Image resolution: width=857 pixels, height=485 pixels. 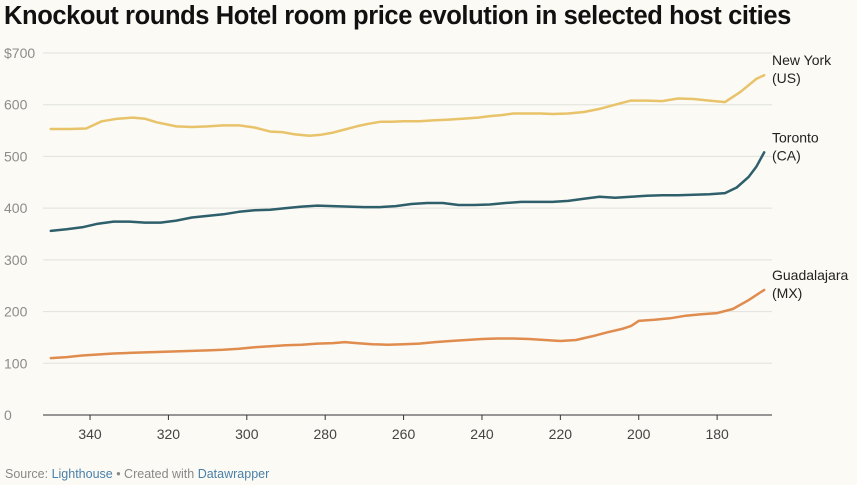 What do you see at coordinates (407, 192) in the screenshot?
I see `series-line-toronto` at bounding box center [407, 192].